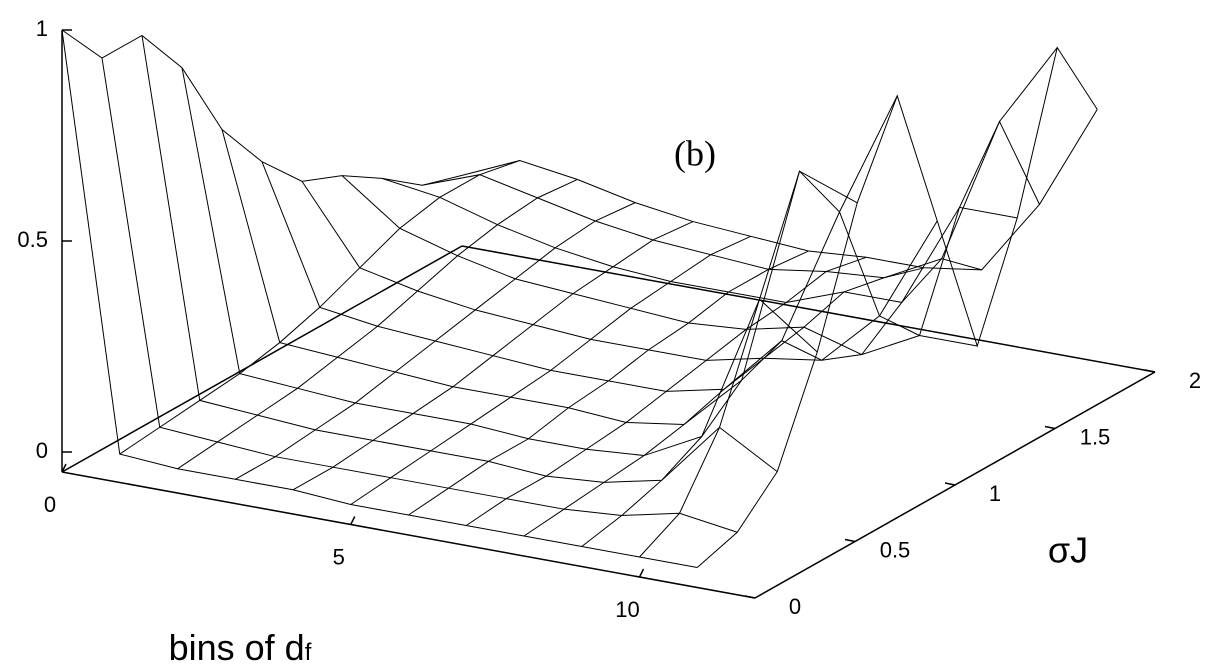  I want to click on x-axis-label-text: bins of d, so click(237, 647).